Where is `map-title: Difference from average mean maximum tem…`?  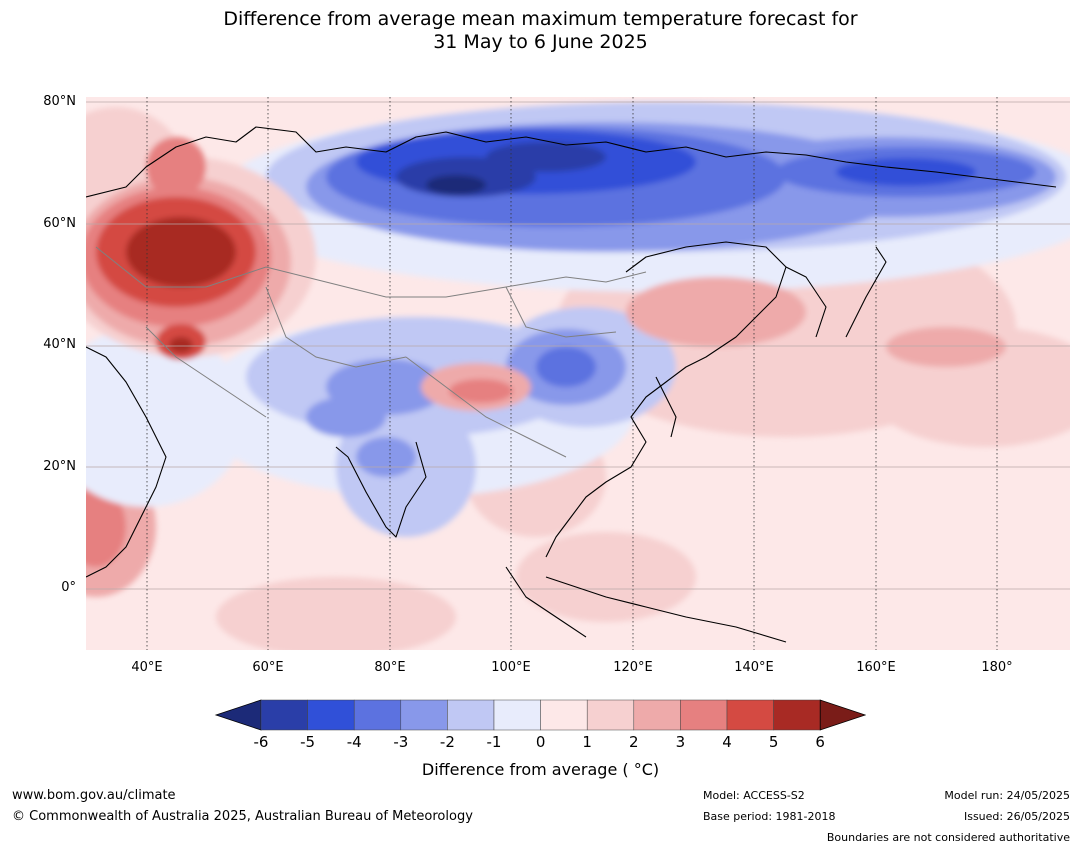
map-title: Difference from average mean maximum tem… is located at coordinates (540, 31).